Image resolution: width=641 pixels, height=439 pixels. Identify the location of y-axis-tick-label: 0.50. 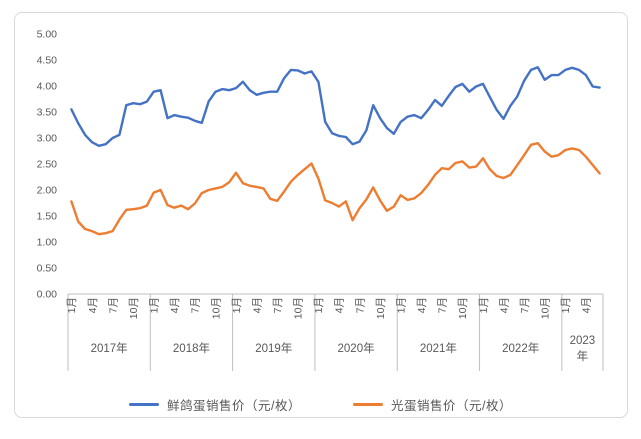
(47, 269).